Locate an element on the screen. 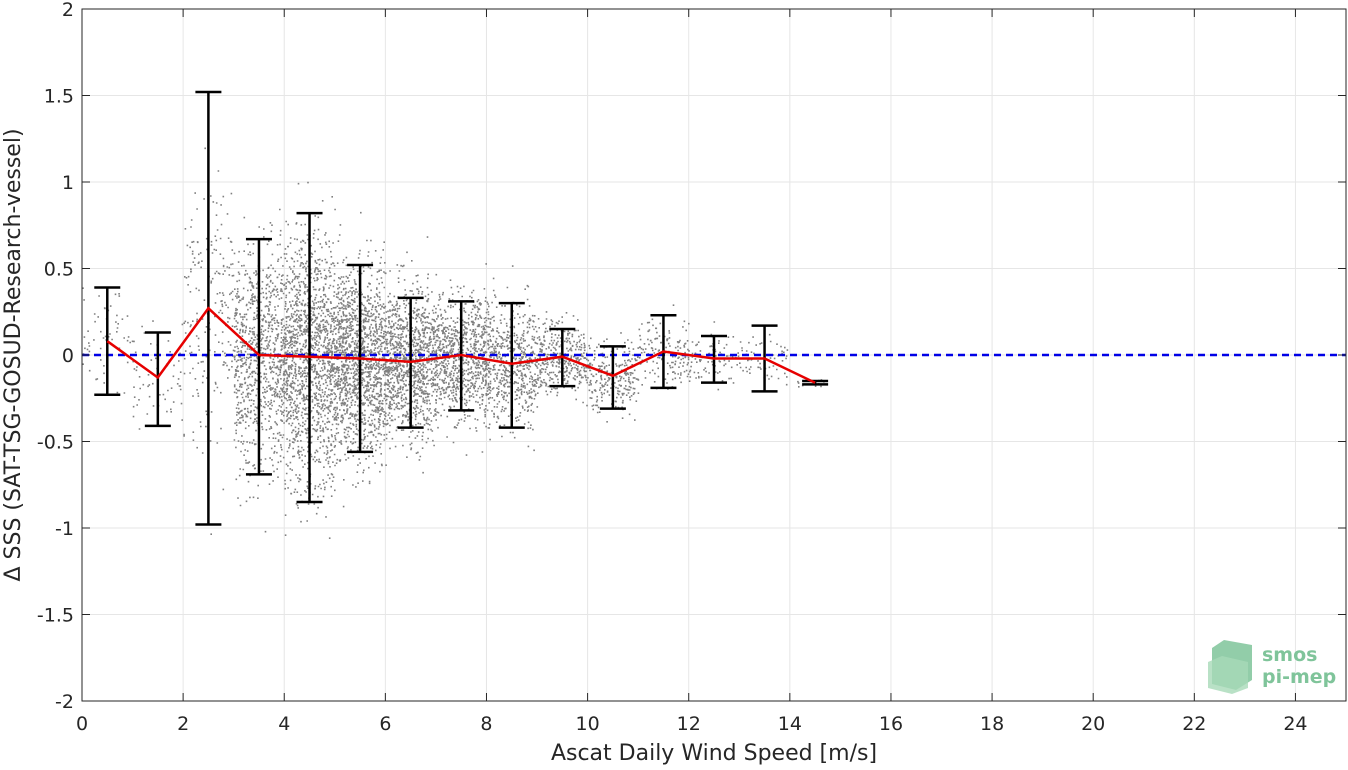 The width and height of the screenshot is (1348, 770). x-tick-label: 8 is located at coordinates (486, 724).